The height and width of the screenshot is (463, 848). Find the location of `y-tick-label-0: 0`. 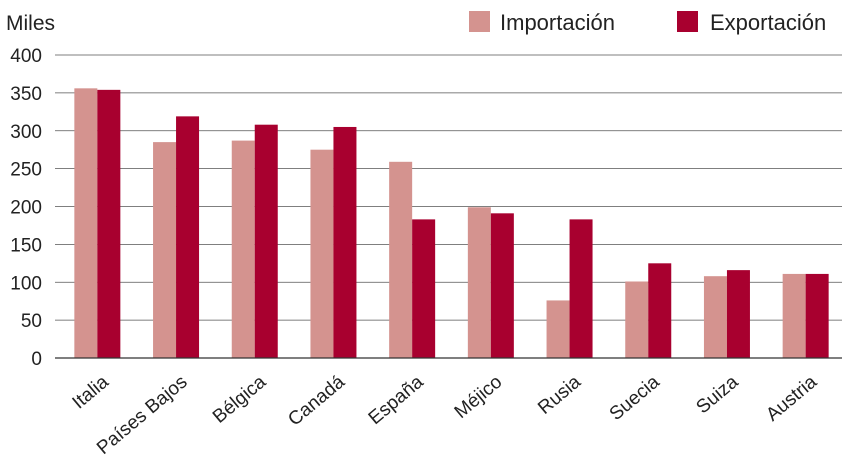

y-tick-label-0: 0 is located at coordinates (36, 359).